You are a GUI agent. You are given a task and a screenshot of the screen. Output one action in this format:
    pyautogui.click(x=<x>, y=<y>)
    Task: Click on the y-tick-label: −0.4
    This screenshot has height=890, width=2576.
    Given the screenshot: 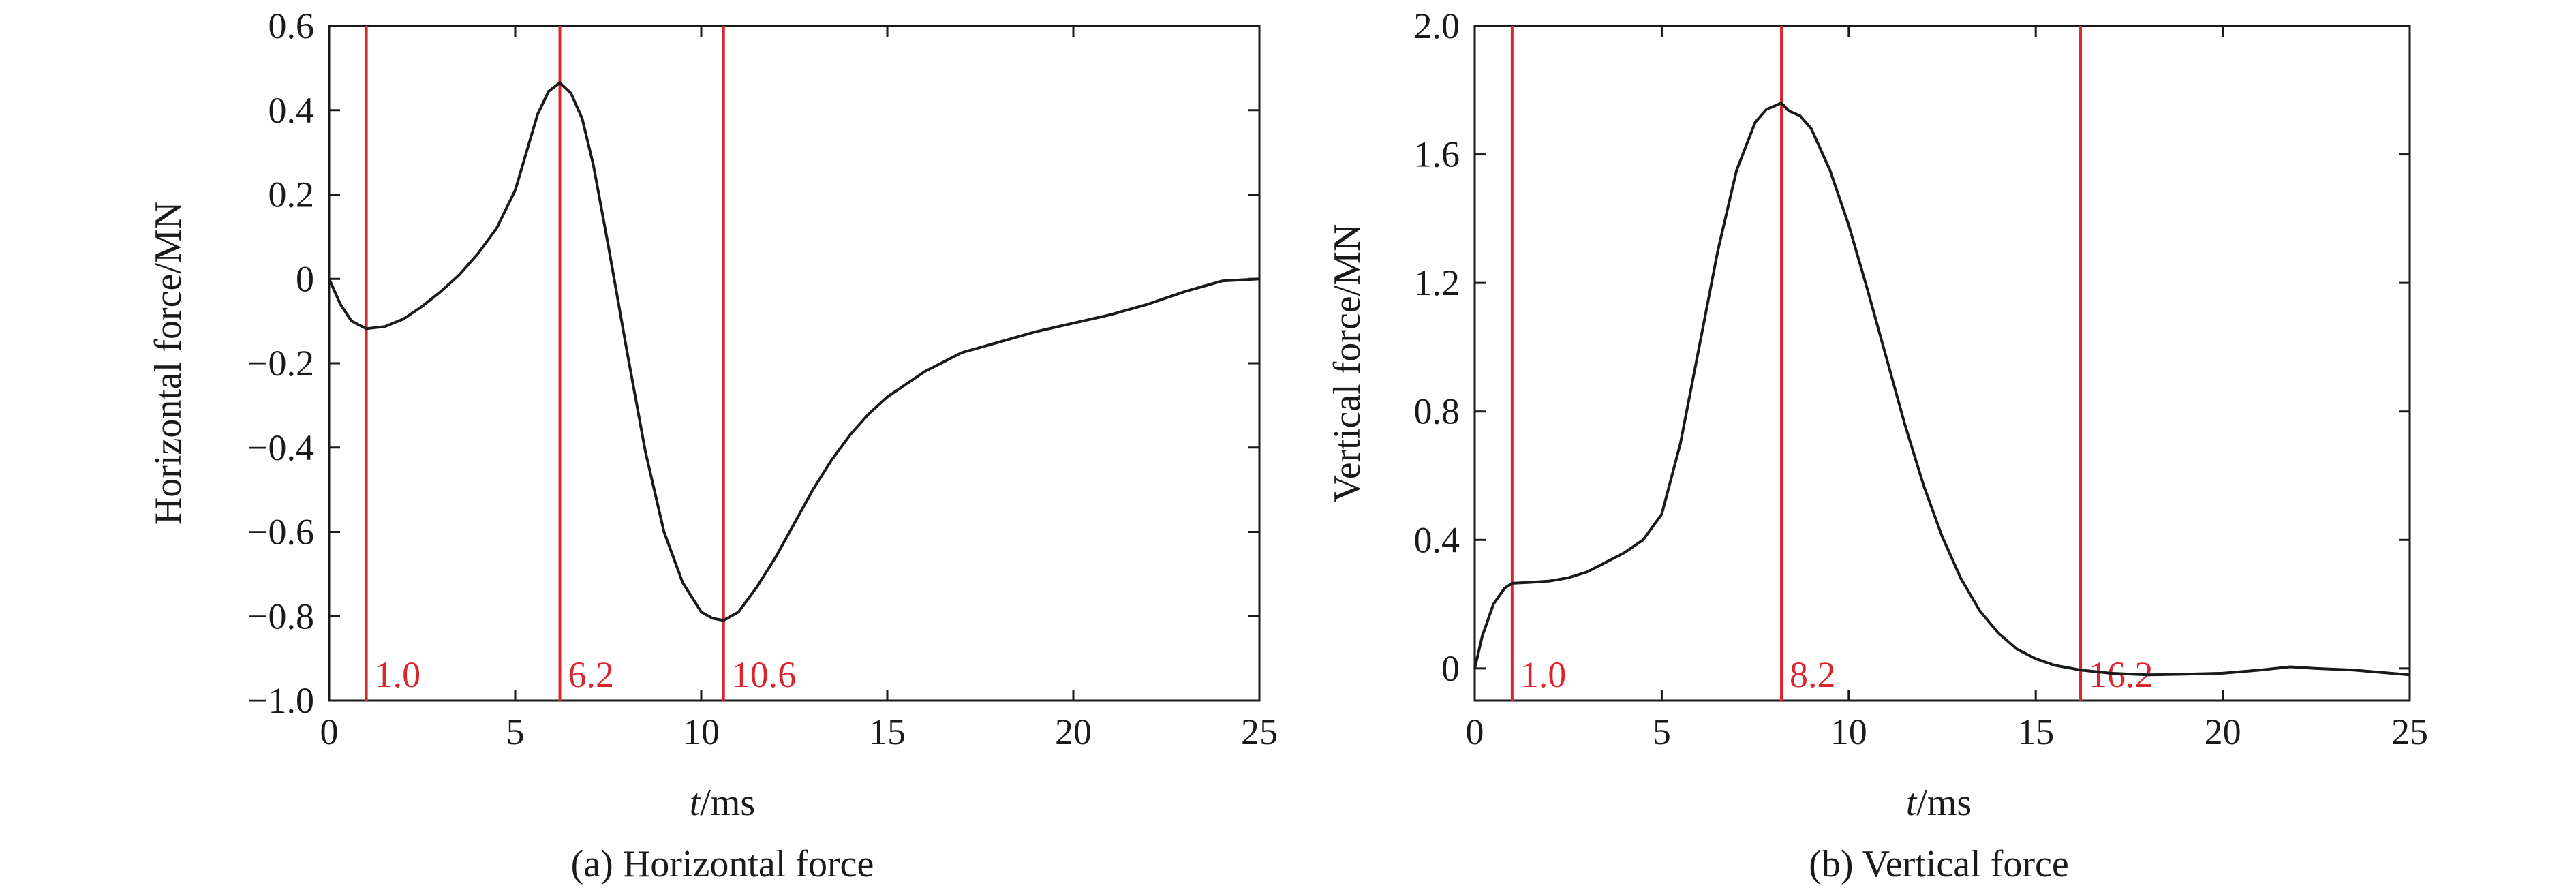 What is the action you would take?
    pyautogui.click(x=280, y=447)
    